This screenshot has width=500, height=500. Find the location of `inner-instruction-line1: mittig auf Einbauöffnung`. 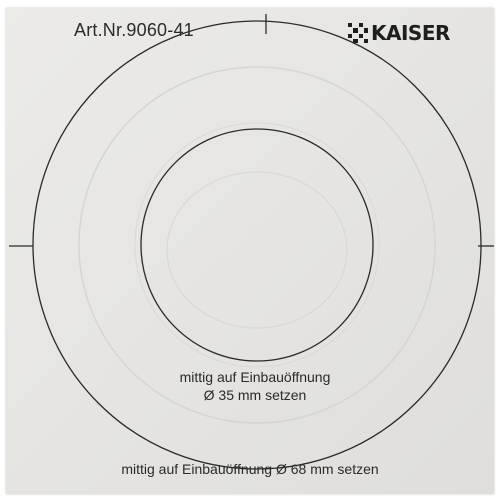

inner-instruction-line1: mittig auf Einbauöffnung is located at coordinates (255, 377).